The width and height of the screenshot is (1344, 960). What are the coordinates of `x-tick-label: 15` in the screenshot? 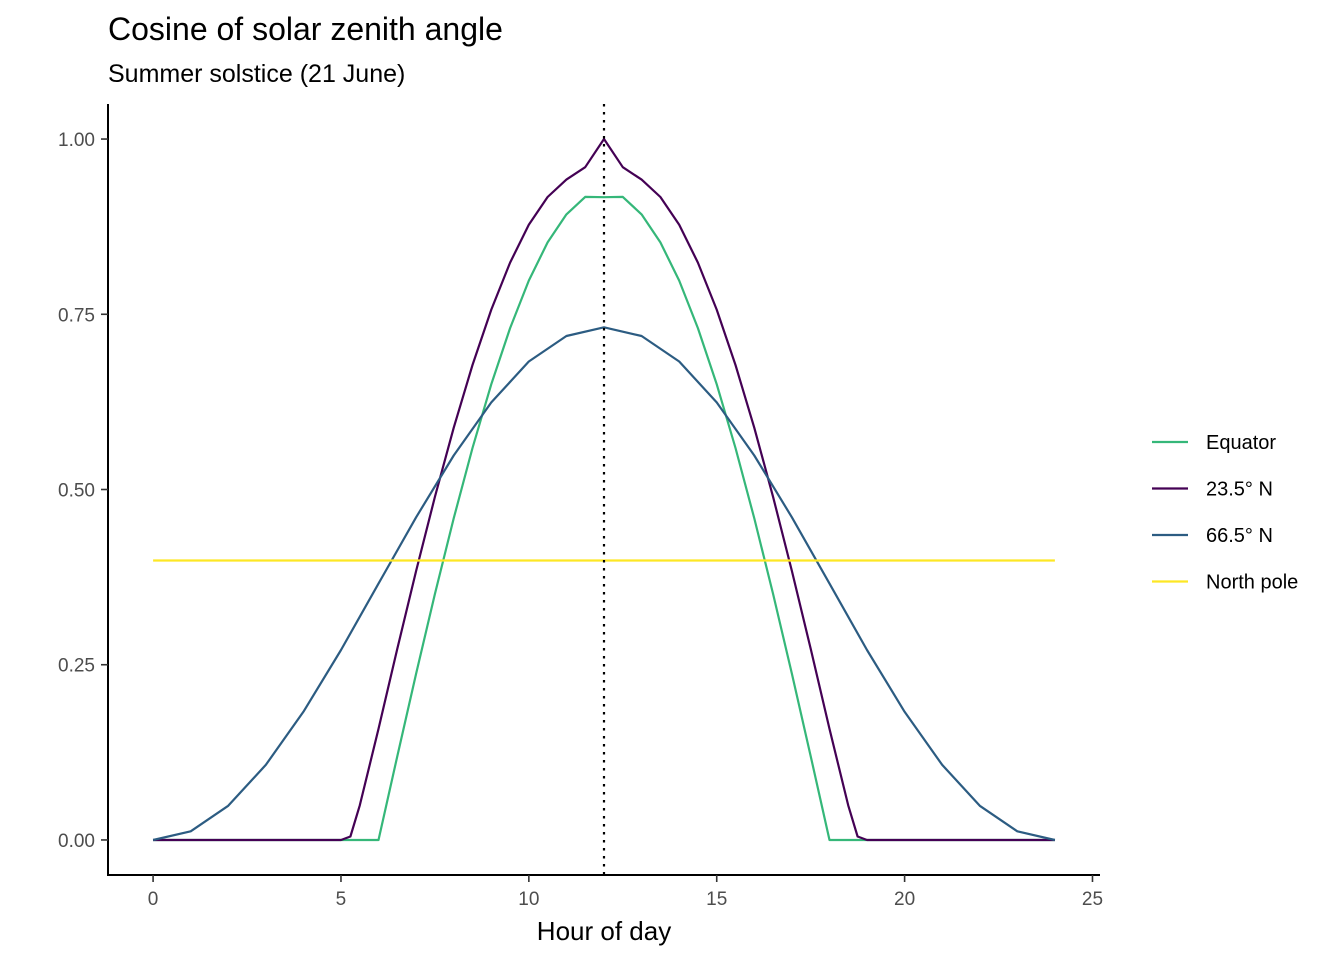 It's located at (716, 899).